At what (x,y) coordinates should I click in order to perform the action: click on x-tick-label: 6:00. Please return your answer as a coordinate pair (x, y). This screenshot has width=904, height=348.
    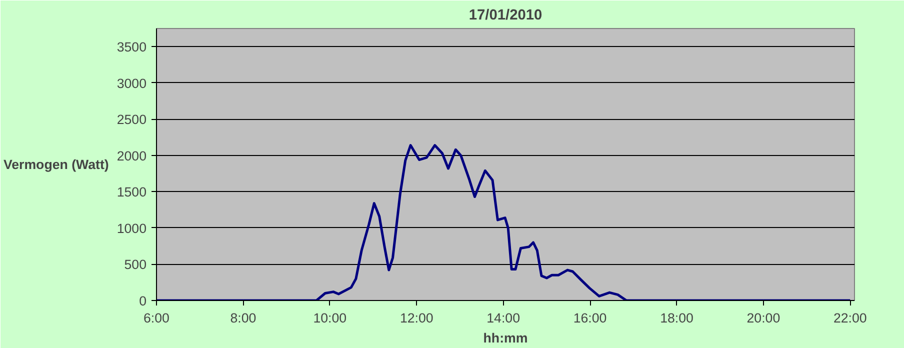
    Looking at the image, I should click on (157, 318).